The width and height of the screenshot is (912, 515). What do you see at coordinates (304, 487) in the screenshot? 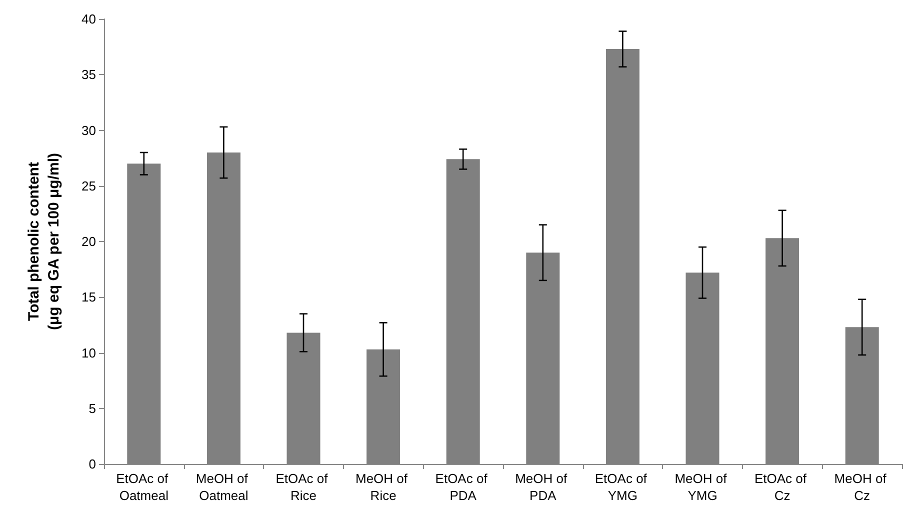
I see `x-tick-label: EtOAc of Rice` at bounding box center [304, 487].